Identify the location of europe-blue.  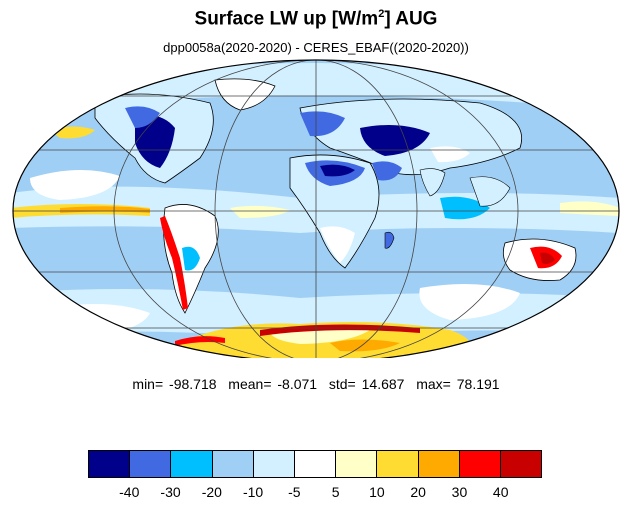
(322, 124).